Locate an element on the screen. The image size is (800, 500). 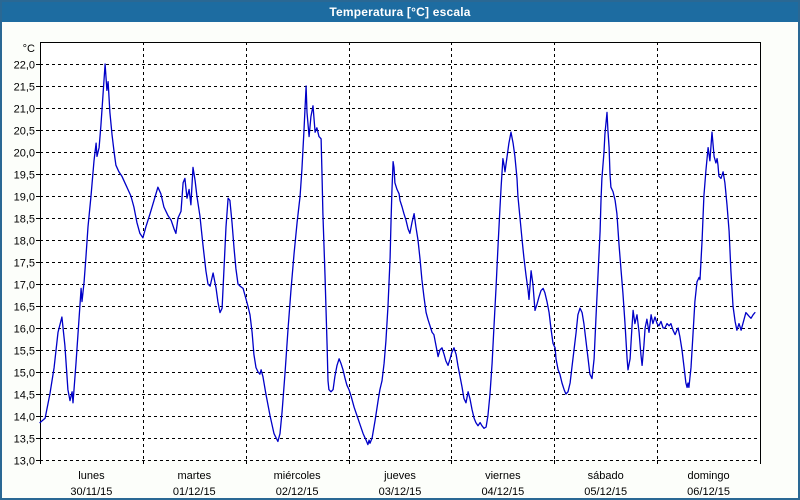
day-date-label: 06/12/15 is located at coordinates (708, 492).